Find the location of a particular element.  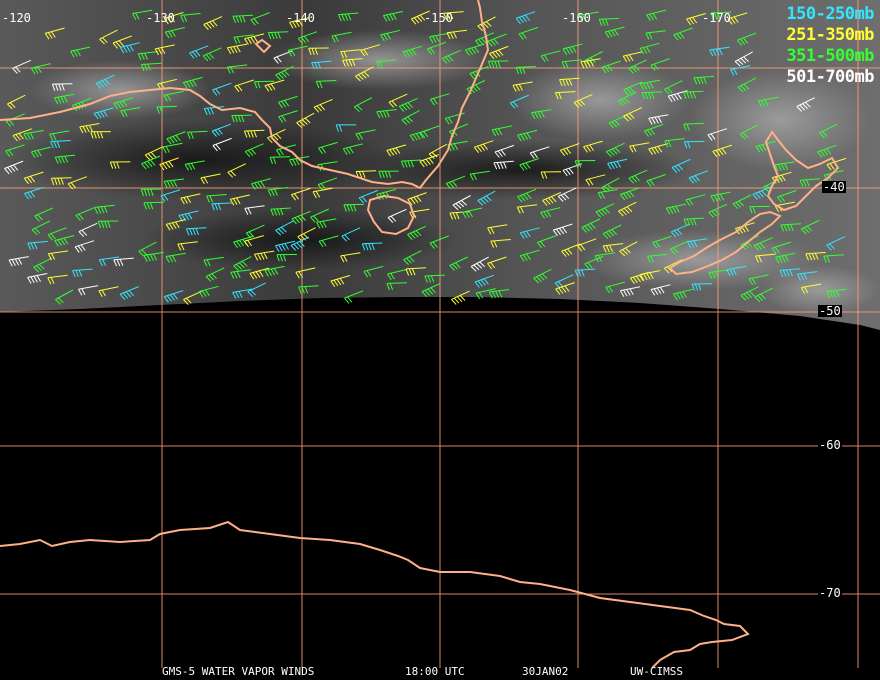

legend-item-251-350mb: 251-350mb is located at coordinates (830, 35).